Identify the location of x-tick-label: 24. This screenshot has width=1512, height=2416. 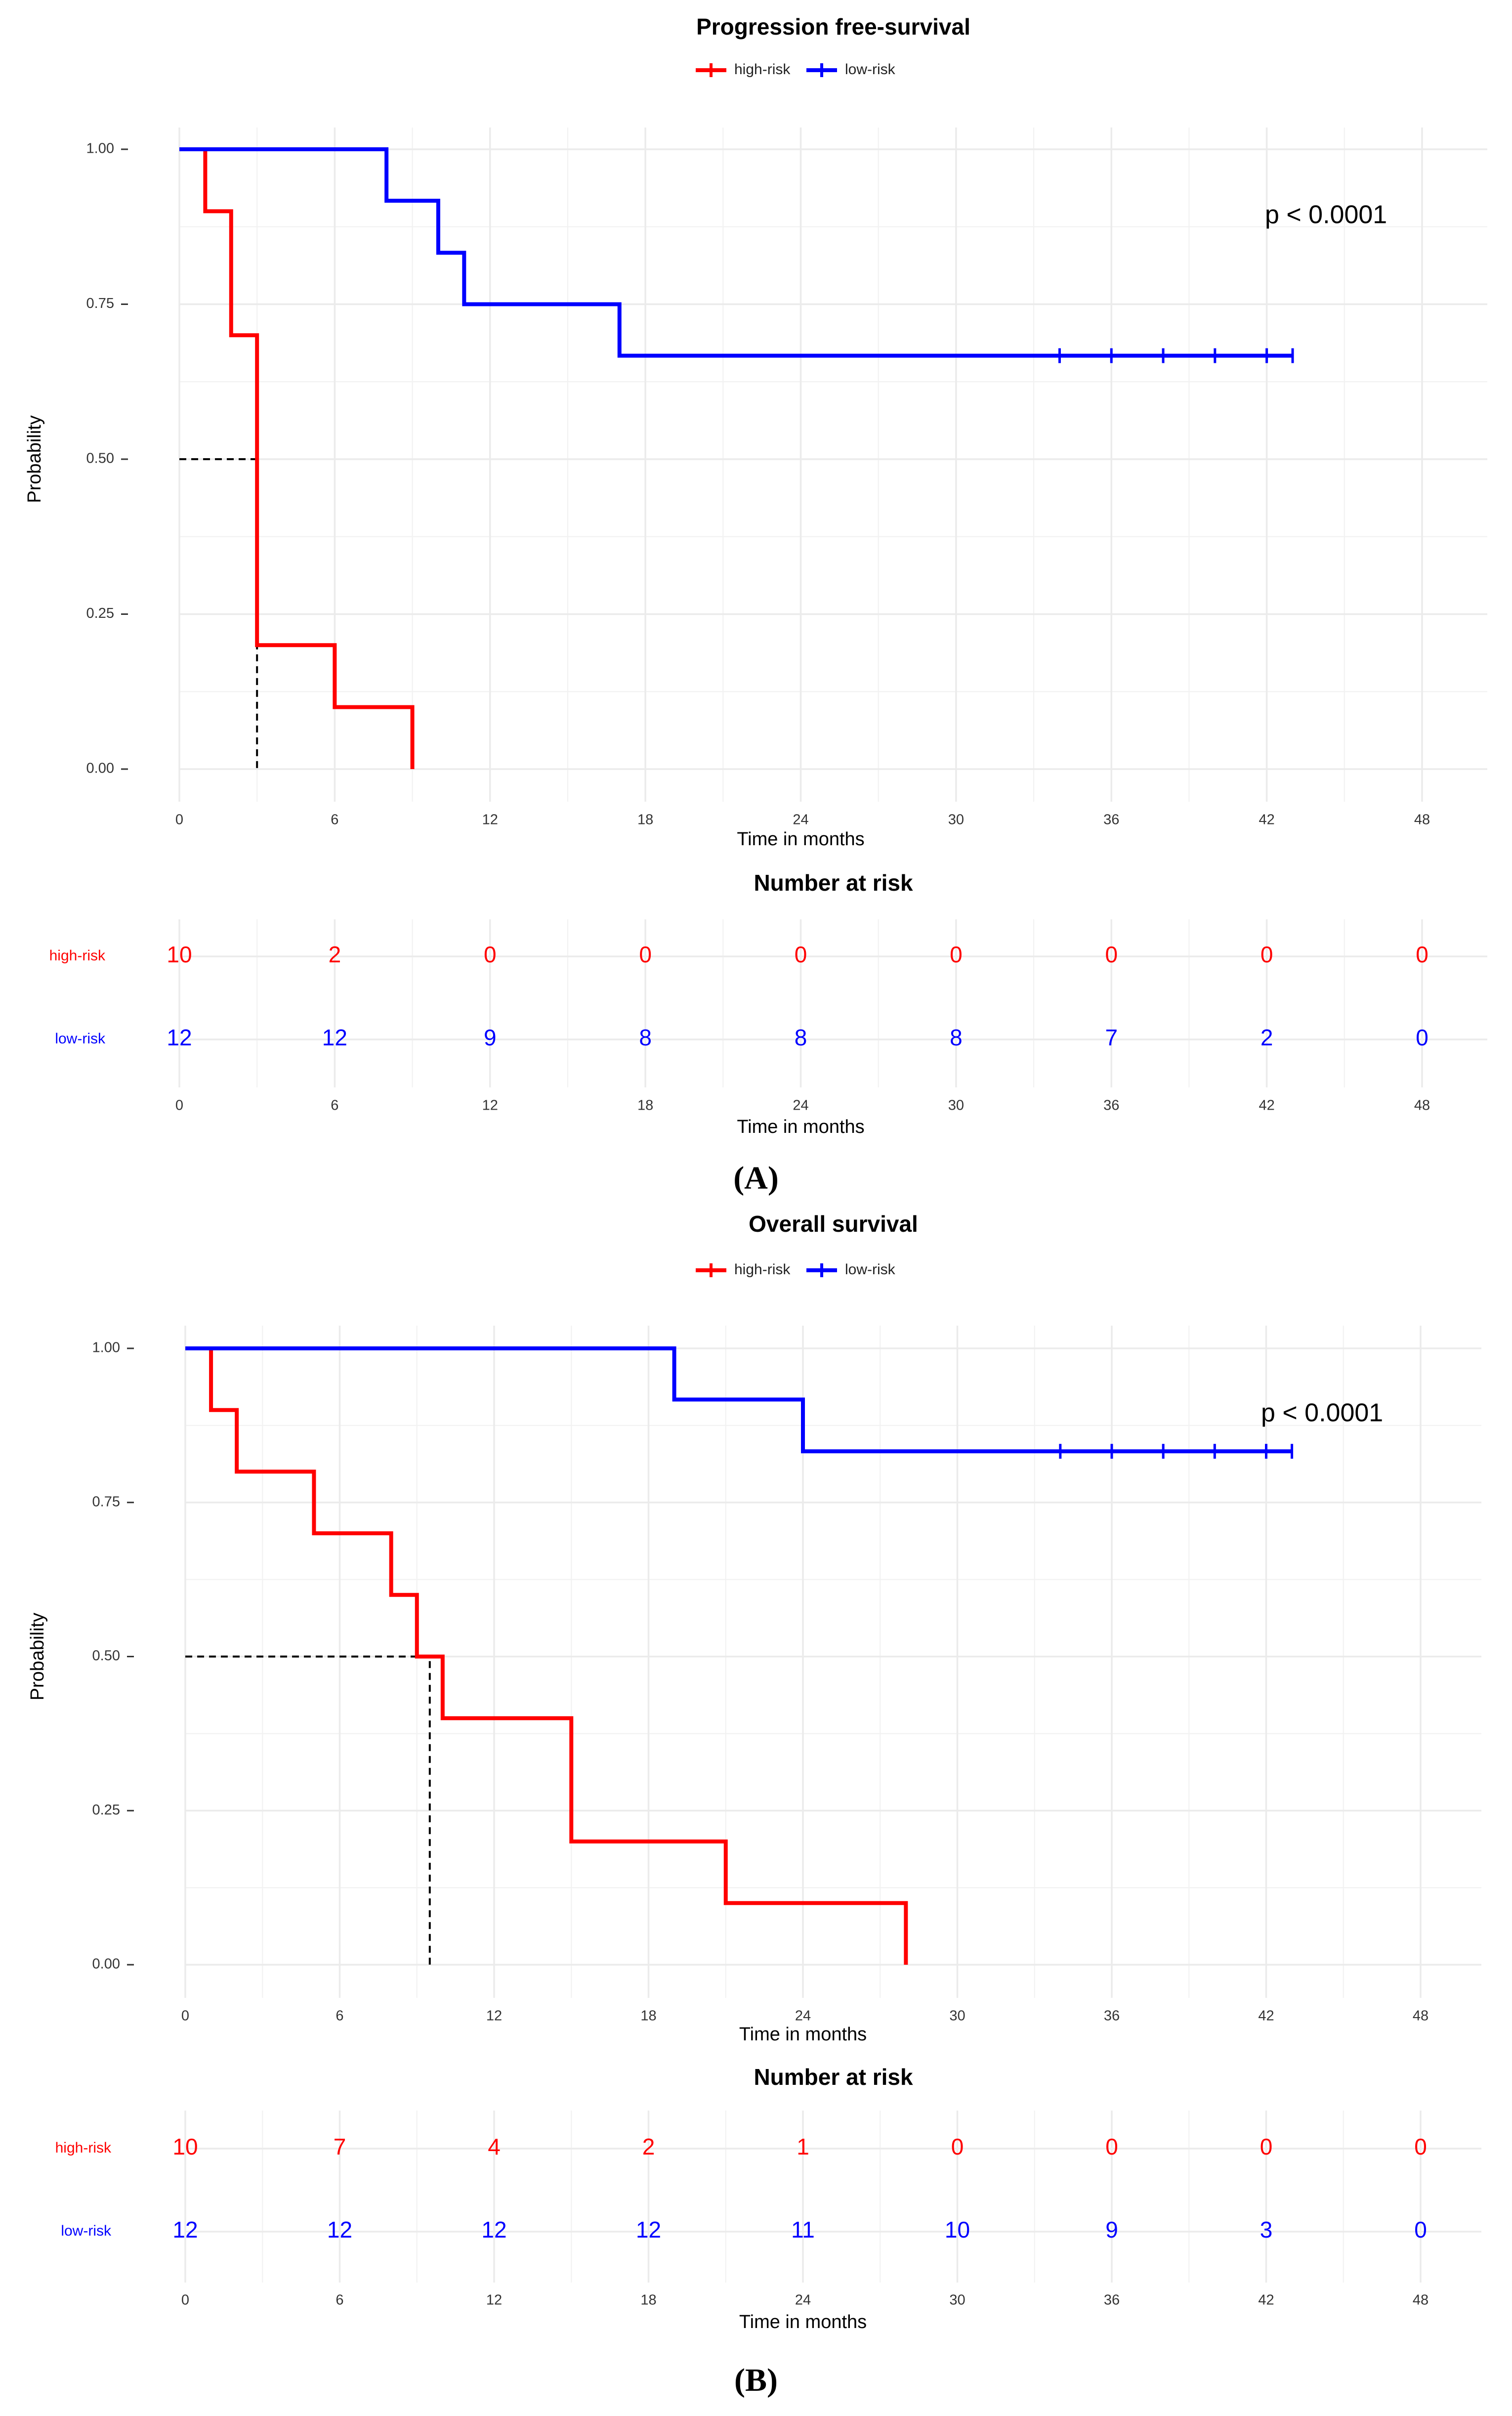
(800, 820).